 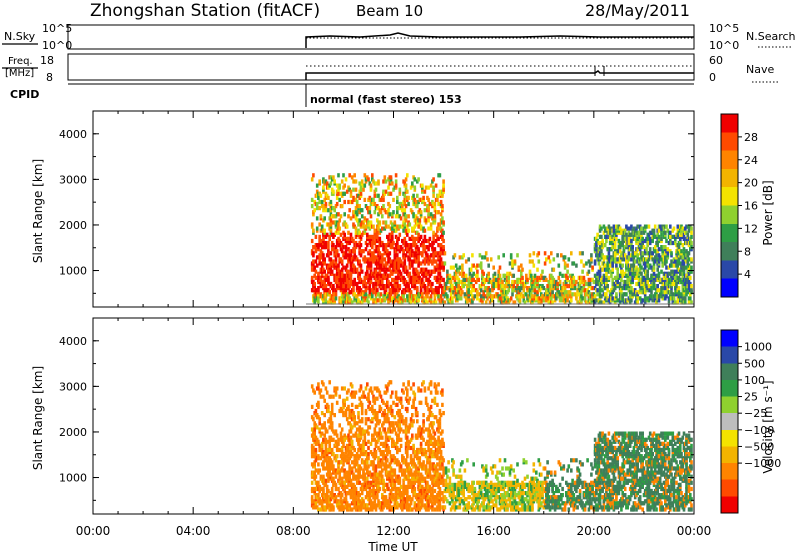 I want to click on nsky-tick-top: 10^5, so click(x=57, y=28).